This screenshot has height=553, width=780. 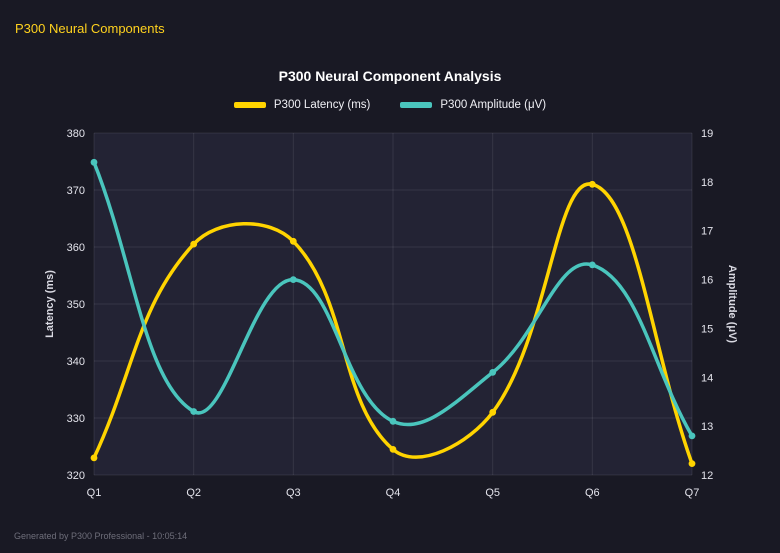 I want to click on right-axis-tick: 19, so click(x=707, y=134).